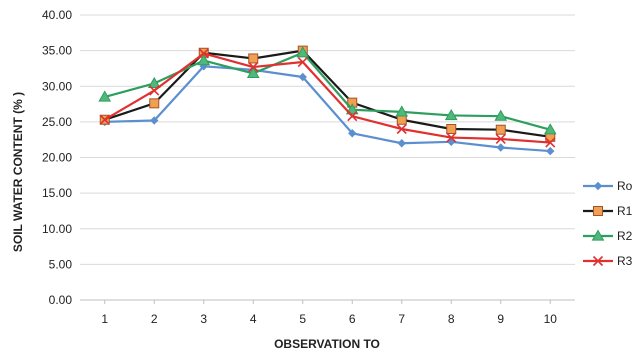  I want to click on x-tick-label: 7, so click(401, 319).